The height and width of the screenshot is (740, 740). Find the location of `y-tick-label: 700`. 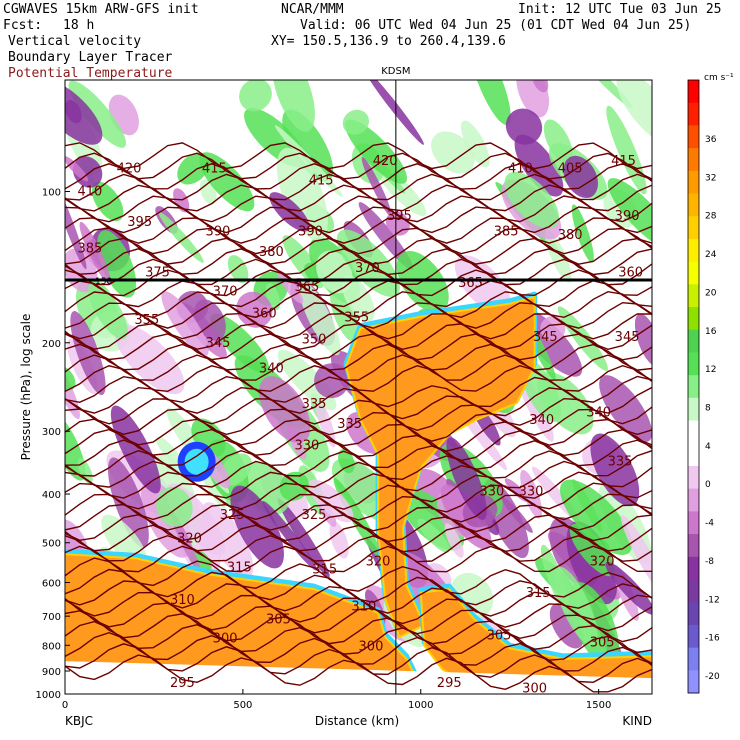

y-tick-label: 700 is located at coordinates (51, 617).